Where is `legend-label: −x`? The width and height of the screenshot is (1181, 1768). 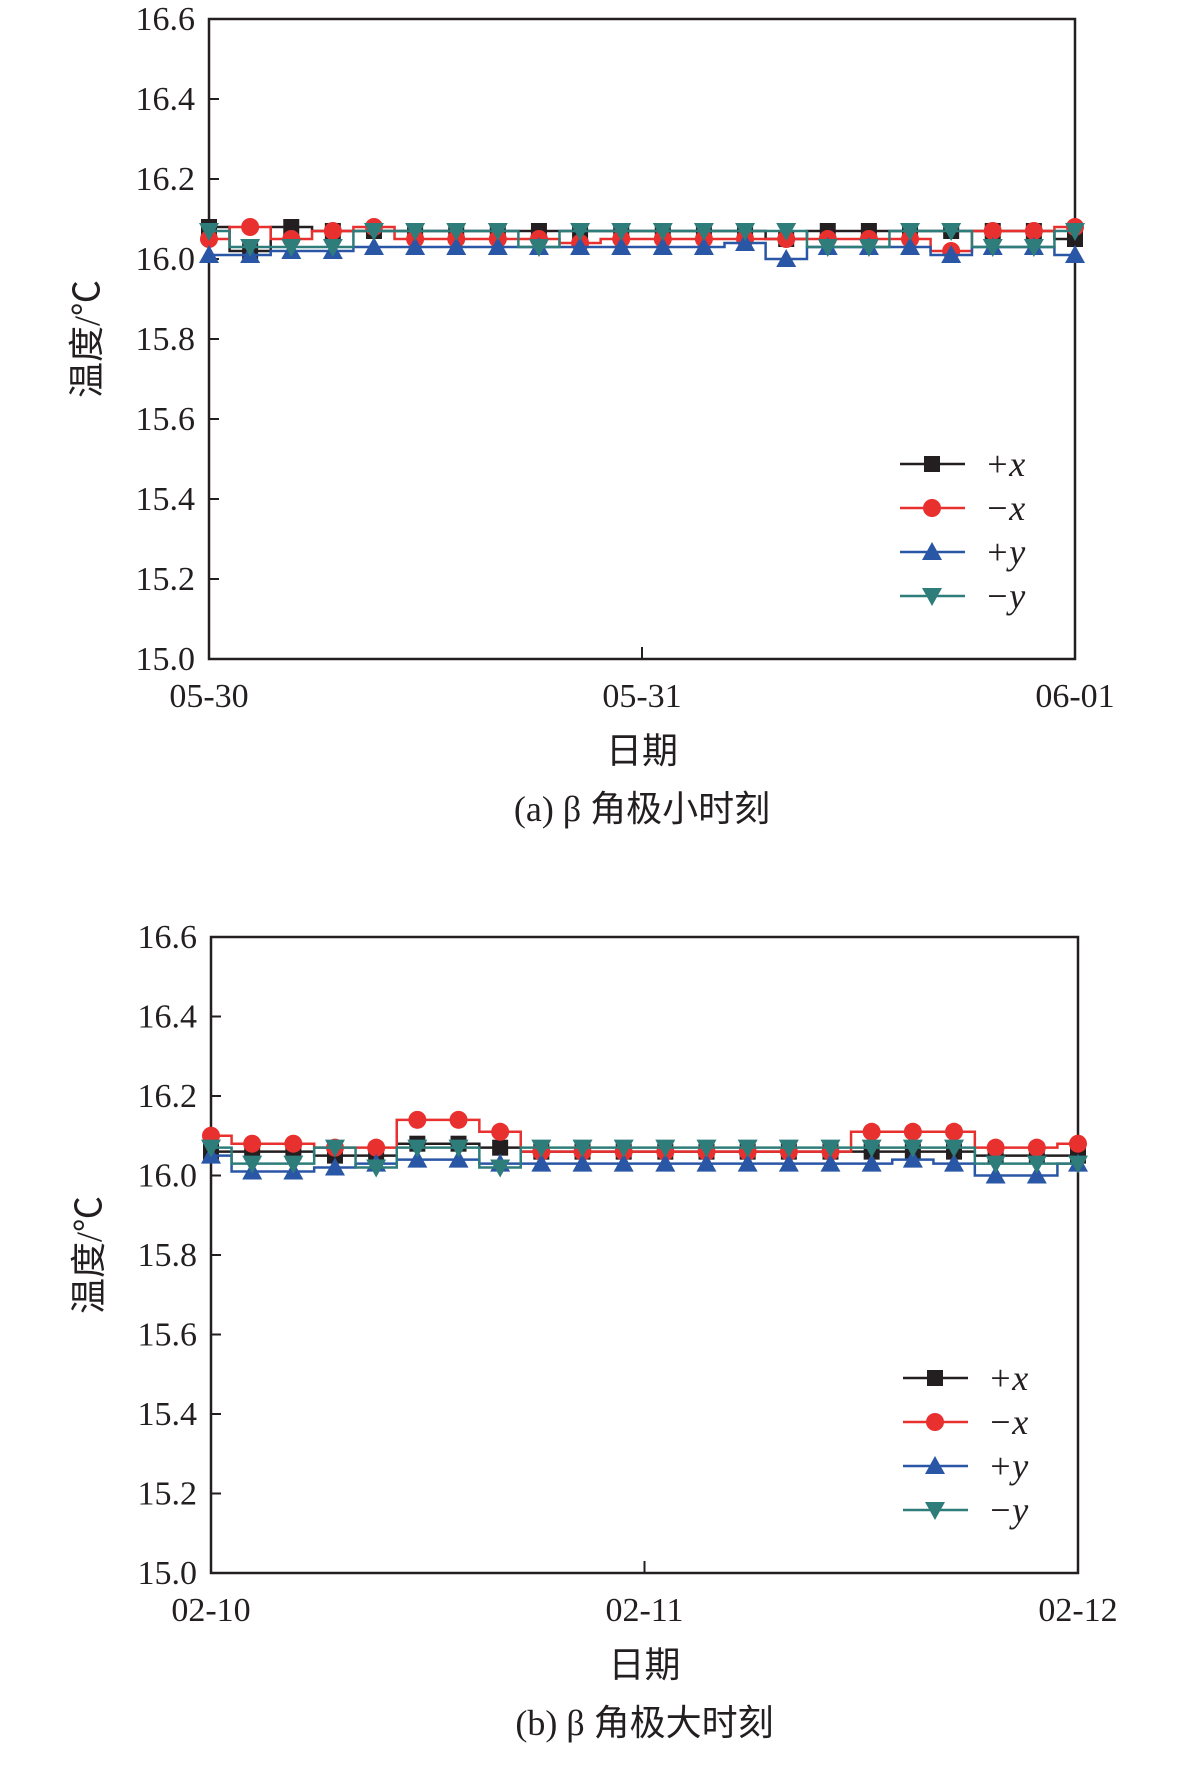 legend-label: −x is located at coordinates (1005, 508).